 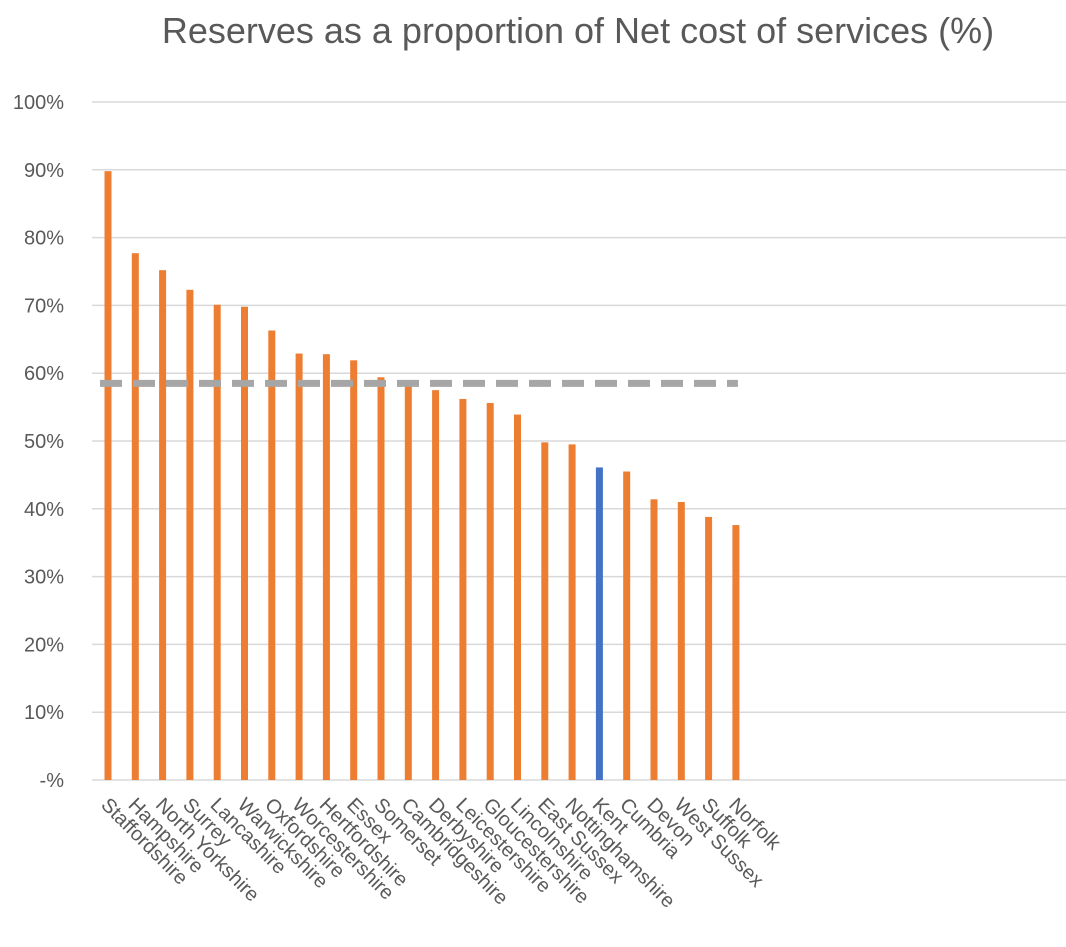 I want to click on y-tick-label: 70%, so click(x=44, y=306).